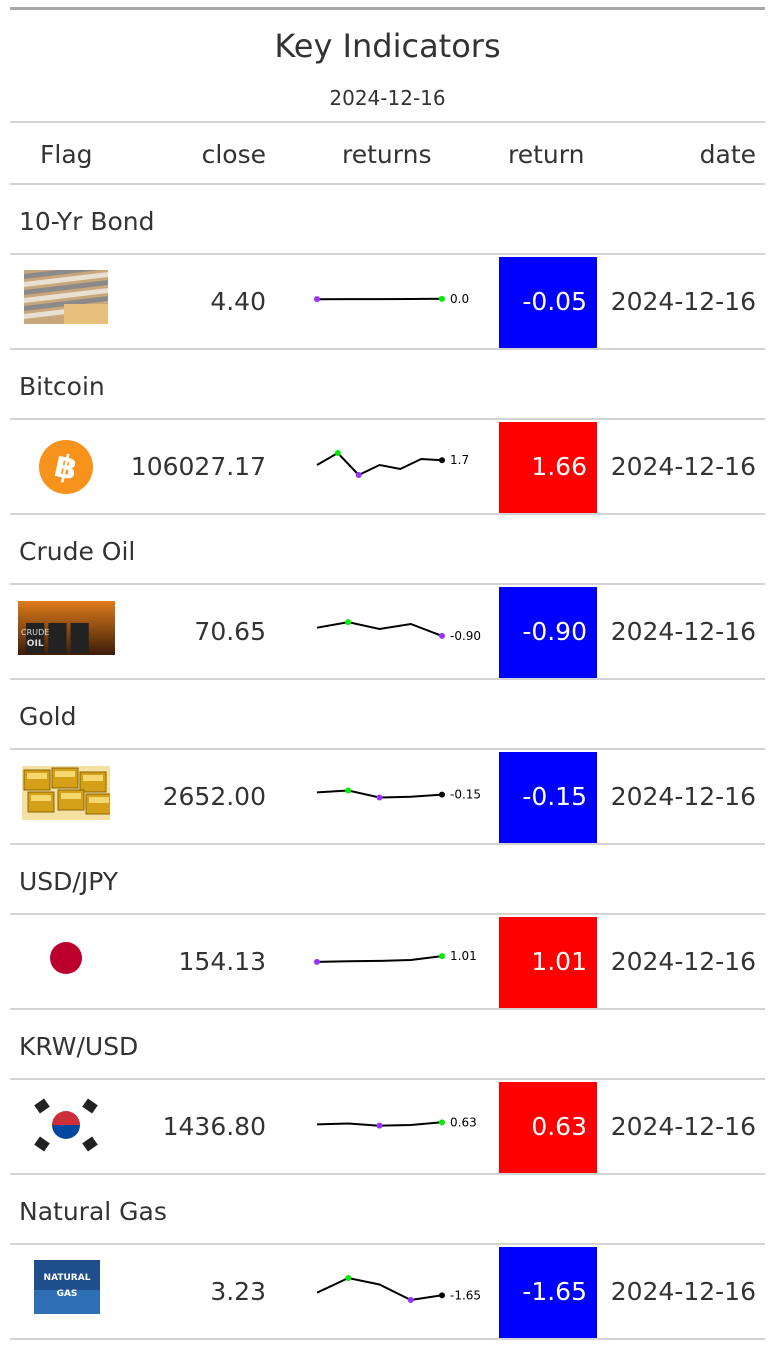  I want to click on table-title: Key Indicators, so click(387, 46).